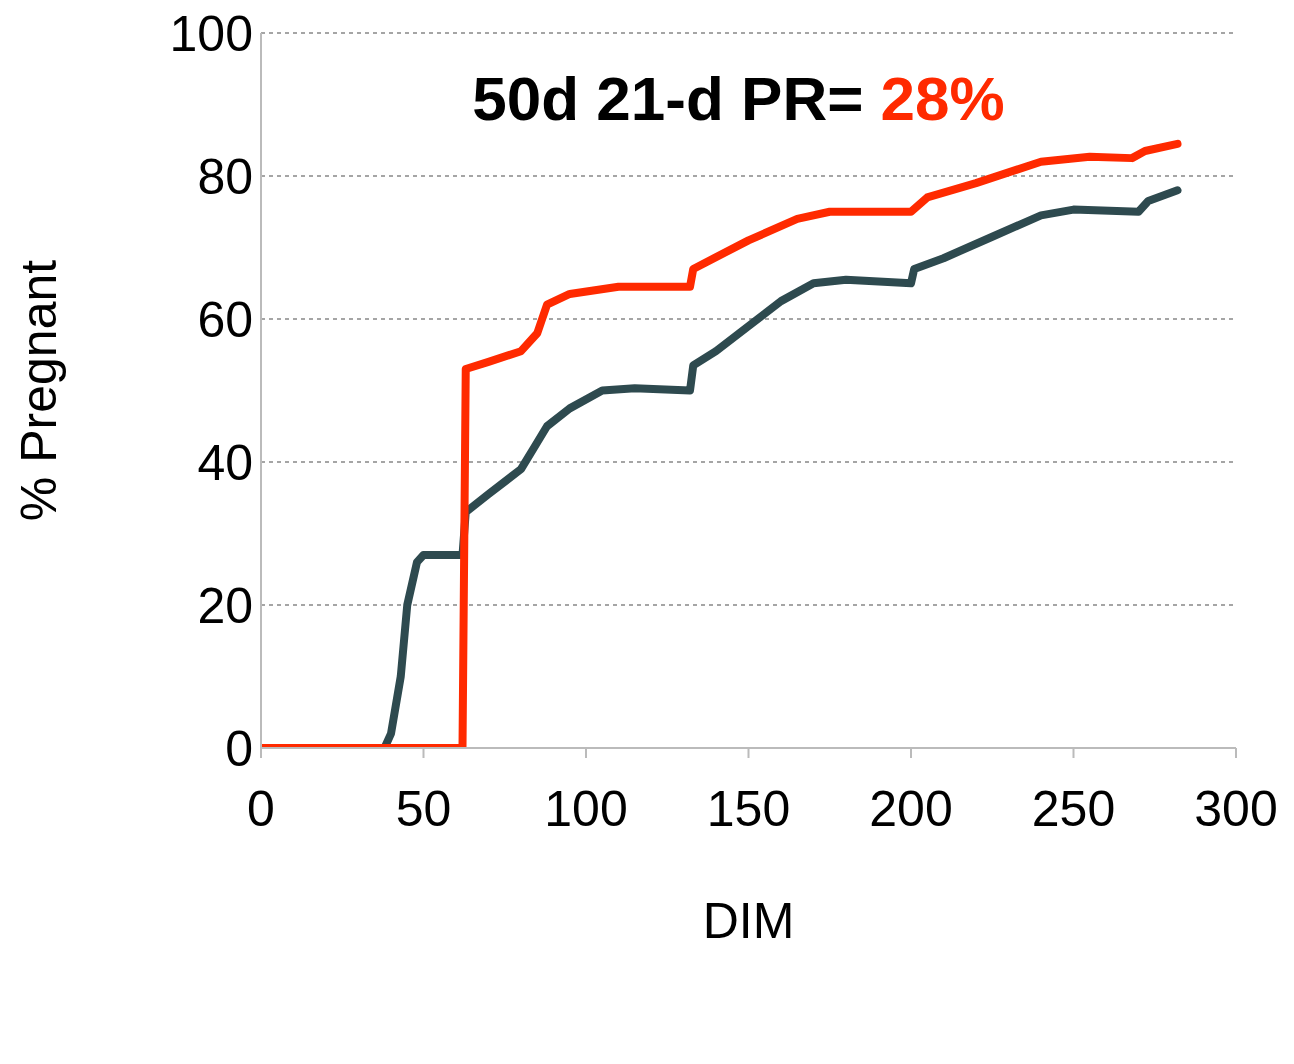  What do you see at coordinates (225, 319) in the screenshot?
I see `y-tick-label: 60` at bounding box center [225, 319].